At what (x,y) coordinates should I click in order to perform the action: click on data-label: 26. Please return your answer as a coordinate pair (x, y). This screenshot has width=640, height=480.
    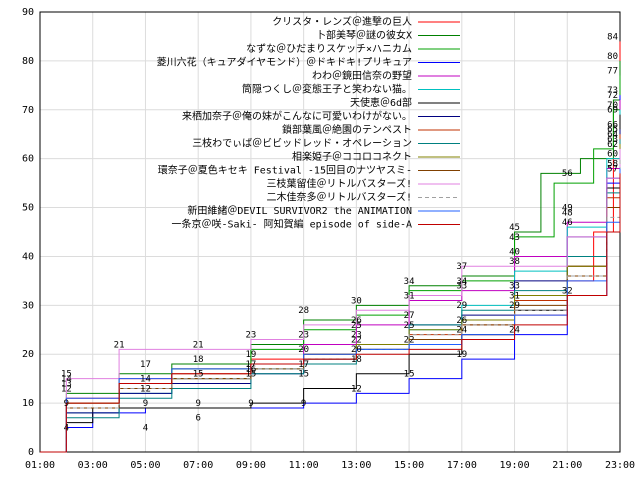
    Looking at the image, I should click on (356, 321).